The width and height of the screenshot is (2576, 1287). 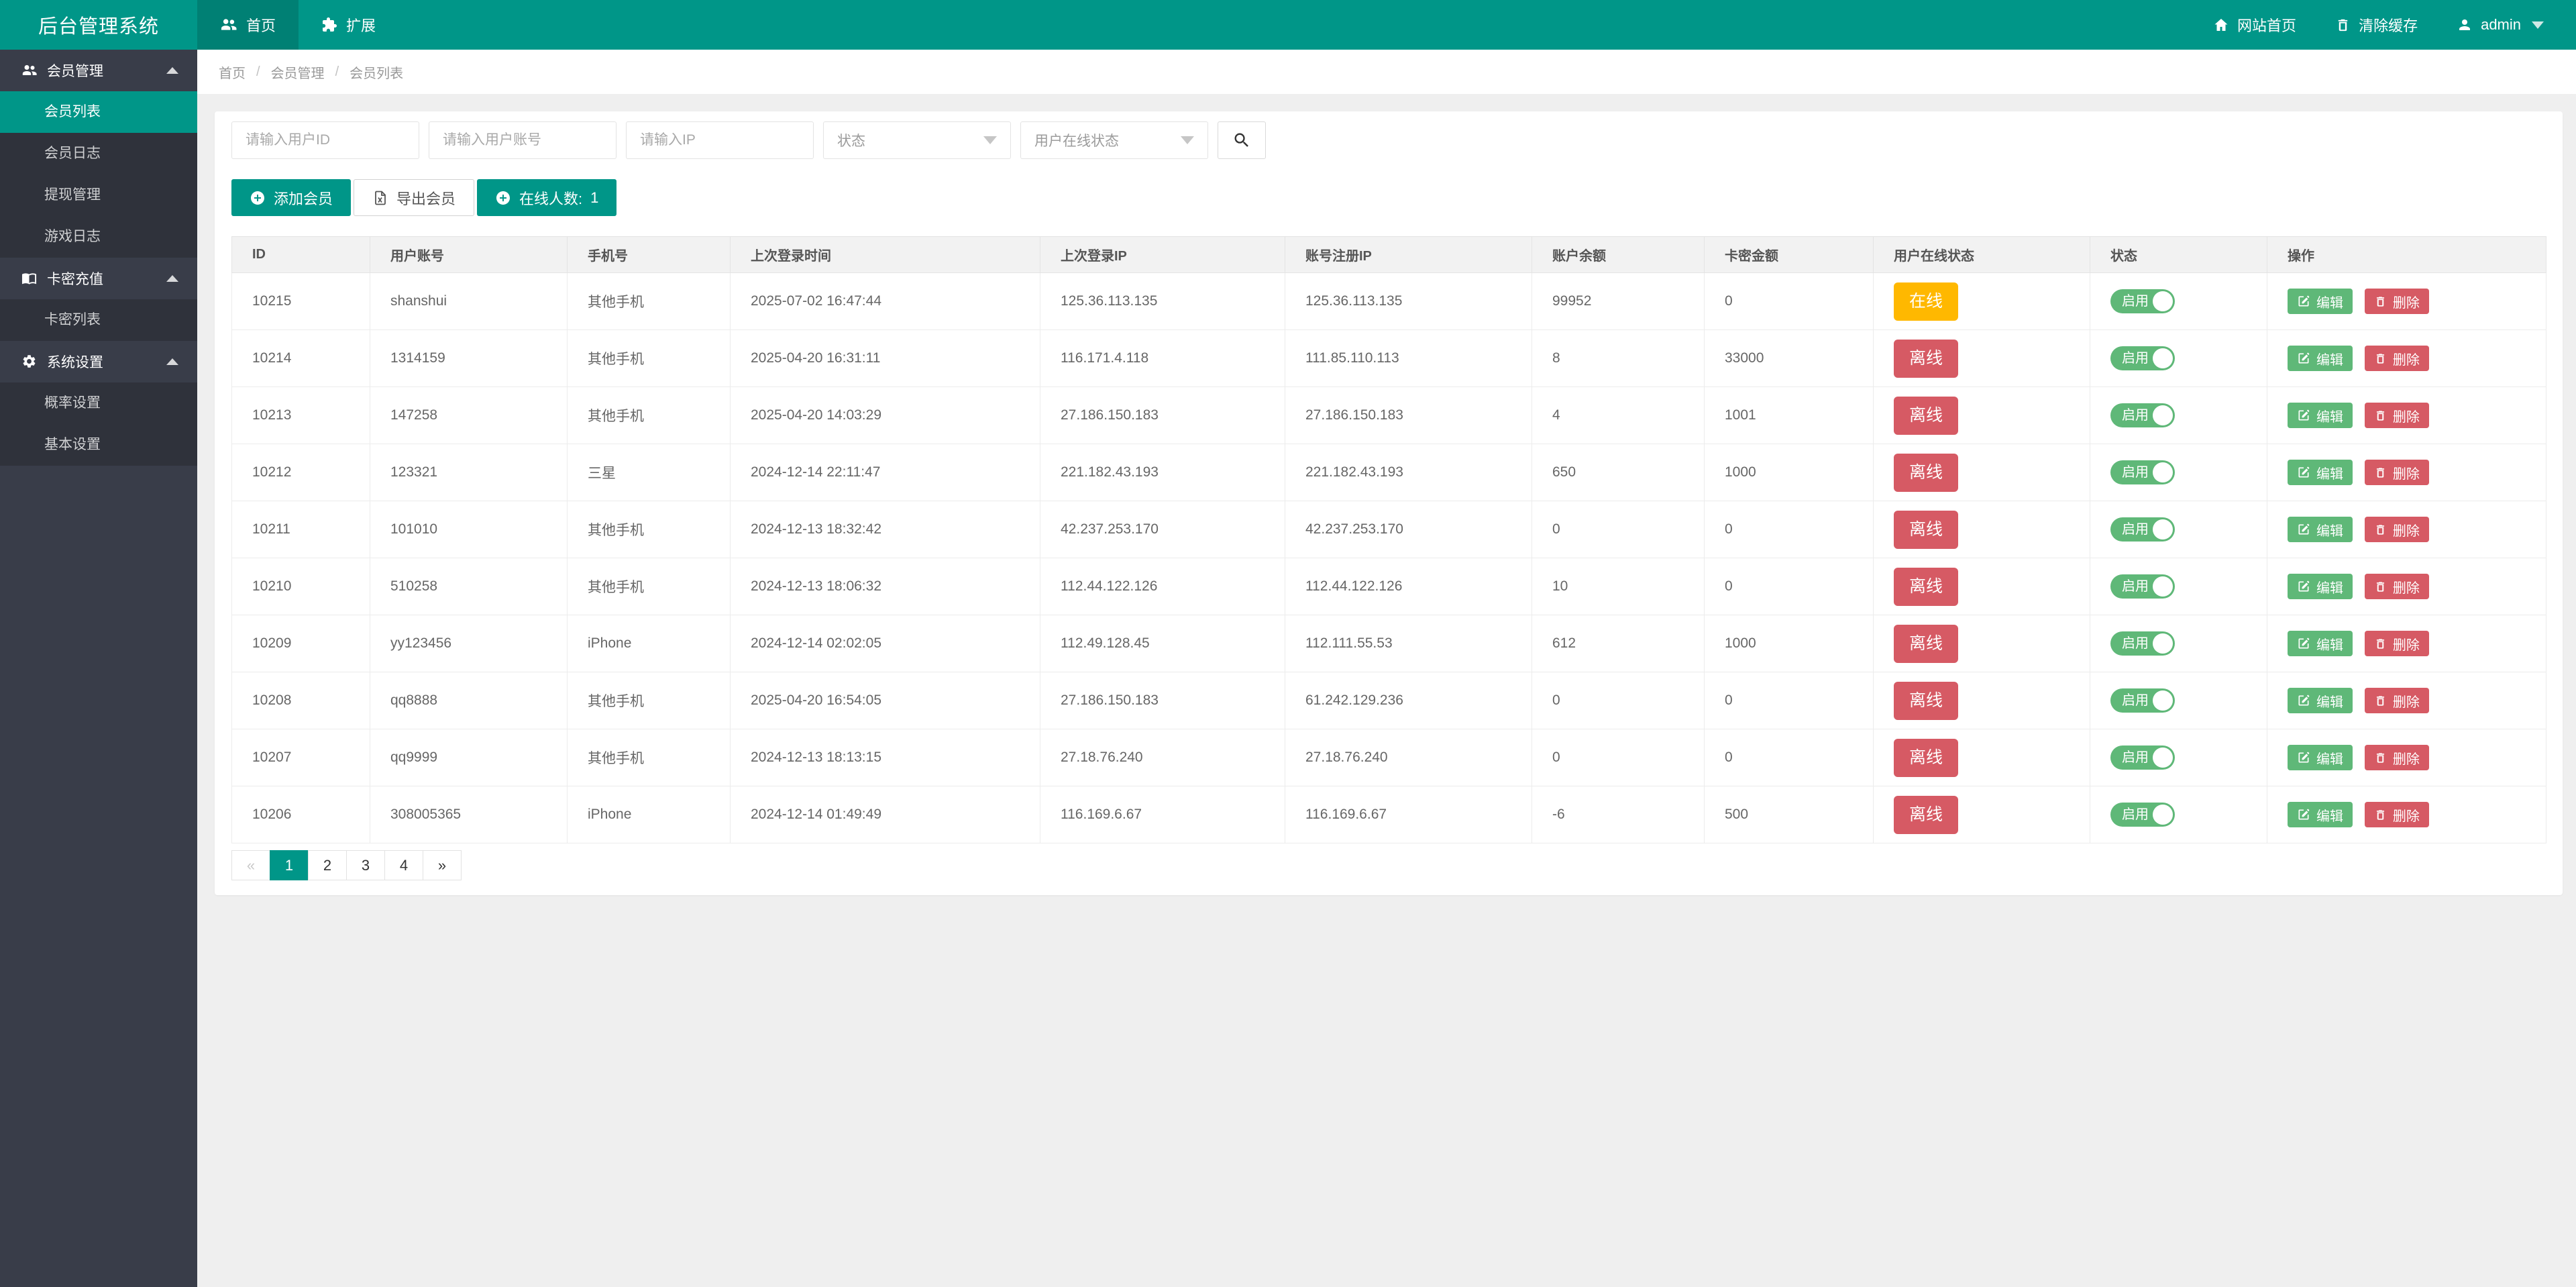 I want to click on search-button, so click(x=1242, y=140).